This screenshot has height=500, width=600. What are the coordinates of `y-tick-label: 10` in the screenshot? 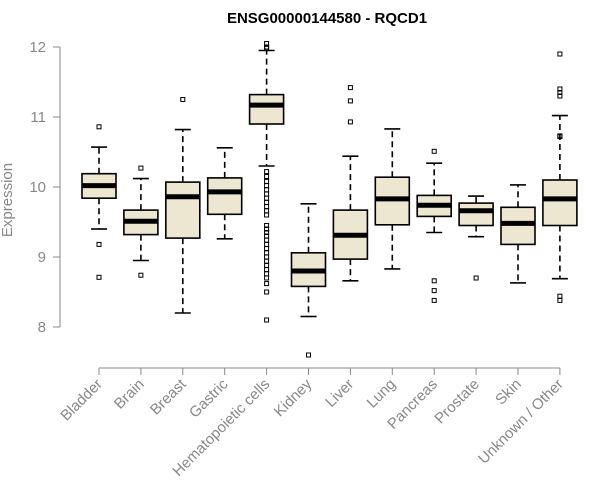 It's located at (37, 187).